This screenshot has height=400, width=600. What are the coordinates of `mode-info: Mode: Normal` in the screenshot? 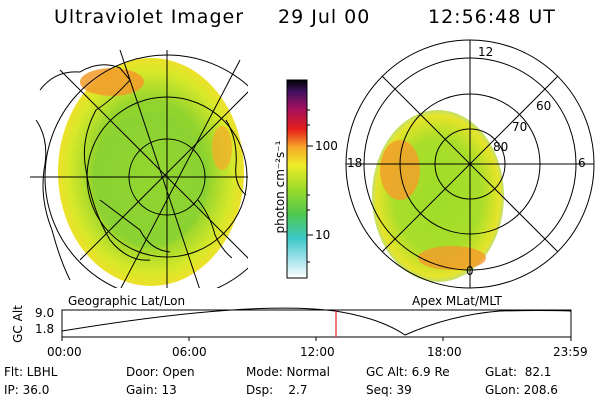 It's located at (288, 372).